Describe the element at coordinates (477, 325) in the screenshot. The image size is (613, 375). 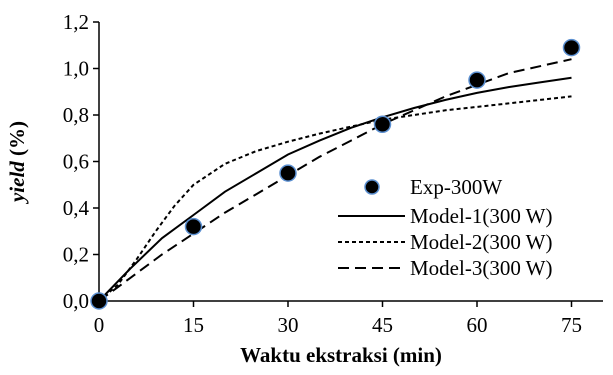
I see `x-tick-label: 60` at that location.